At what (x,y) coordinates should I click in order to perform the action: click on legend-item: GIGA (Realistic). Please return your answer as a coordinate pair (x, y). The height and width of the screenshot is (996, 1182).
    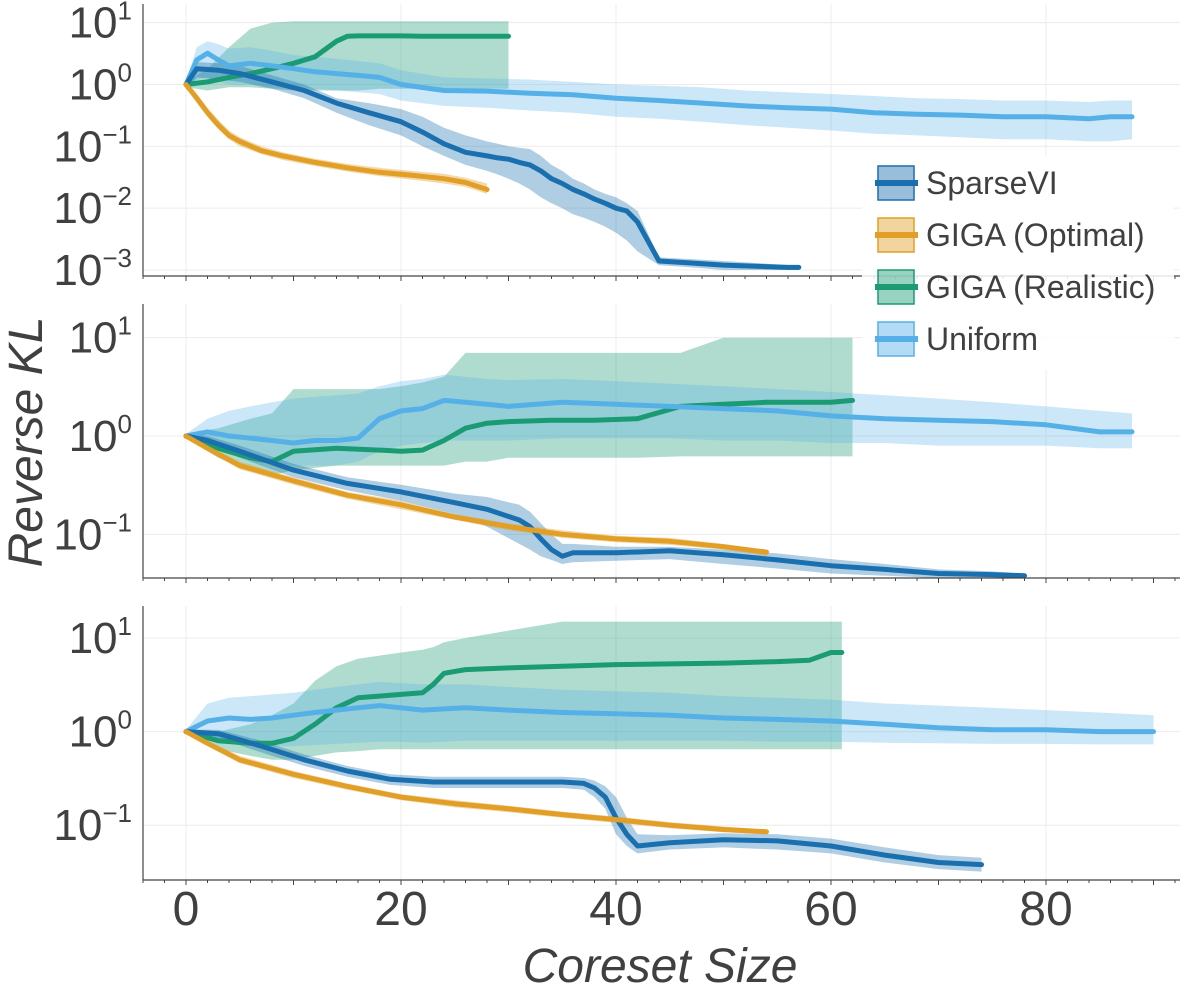
    Looking at the image, I should click on (1015, 287).